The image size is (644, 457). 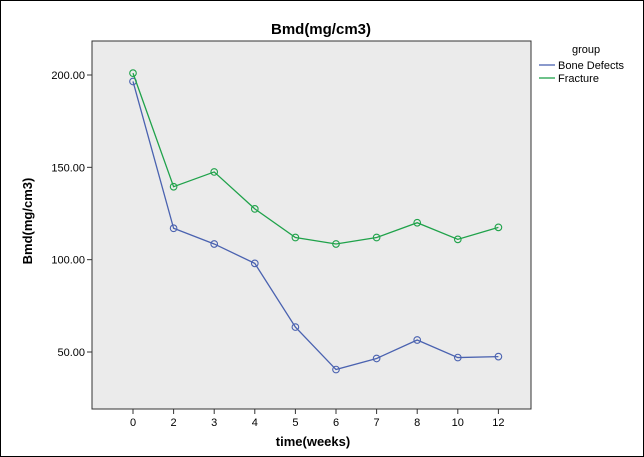 What do you see at coordinates (498, 423) in the screenshot?
I see `x-tick-label: 12` at bounding box center [498, 423].